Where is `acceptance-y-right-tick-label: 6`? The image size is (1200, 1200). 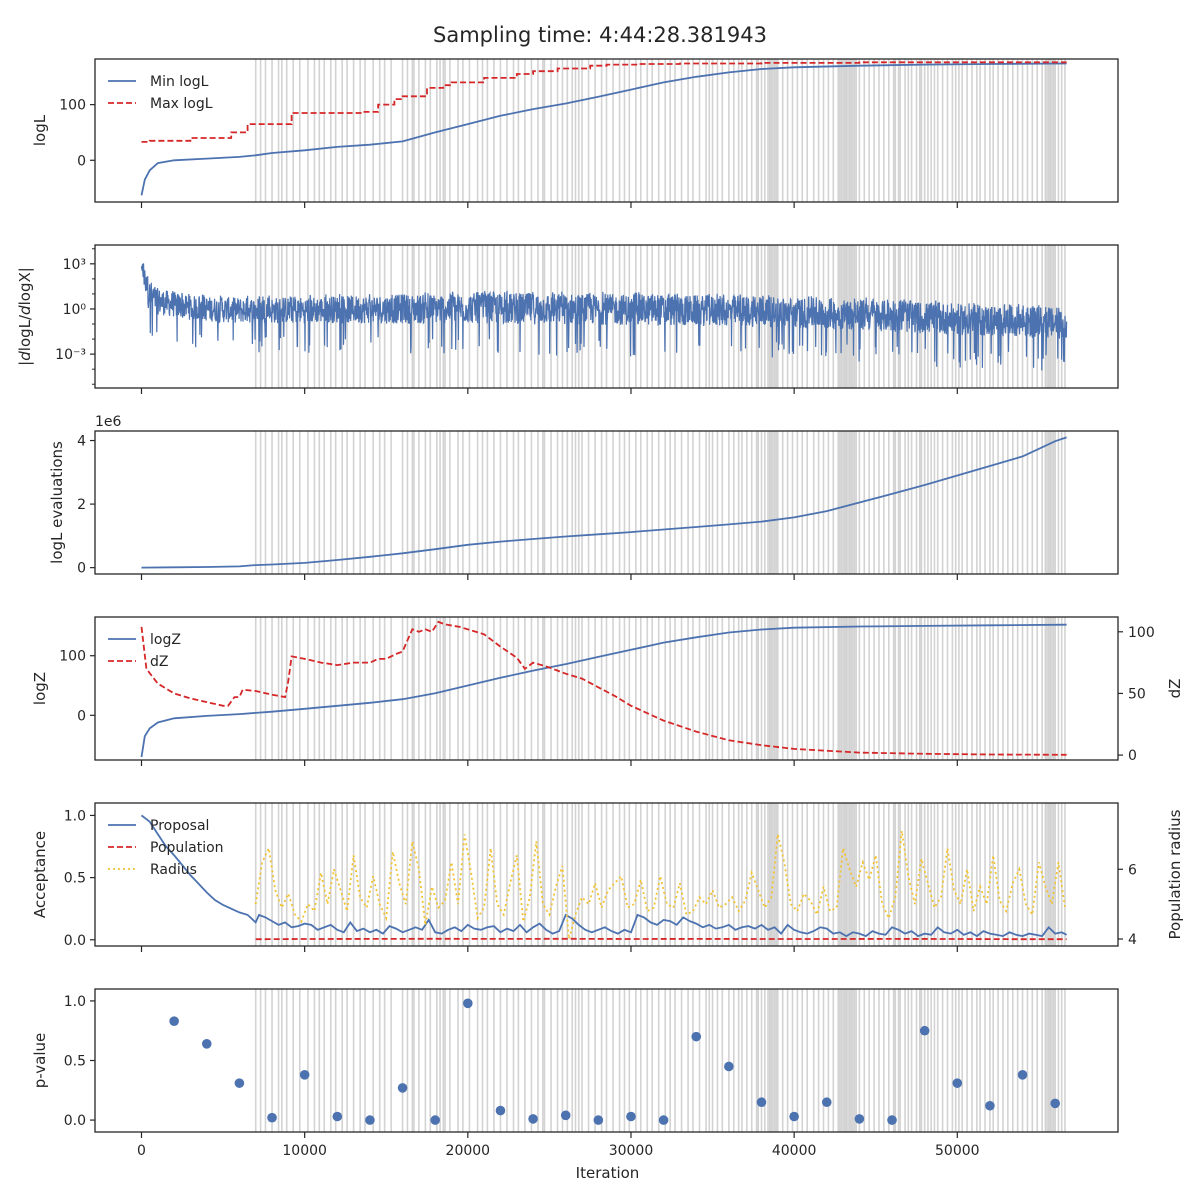
acceptance-y-right-tick-label: 6 is located at coordinates (1132, 870).